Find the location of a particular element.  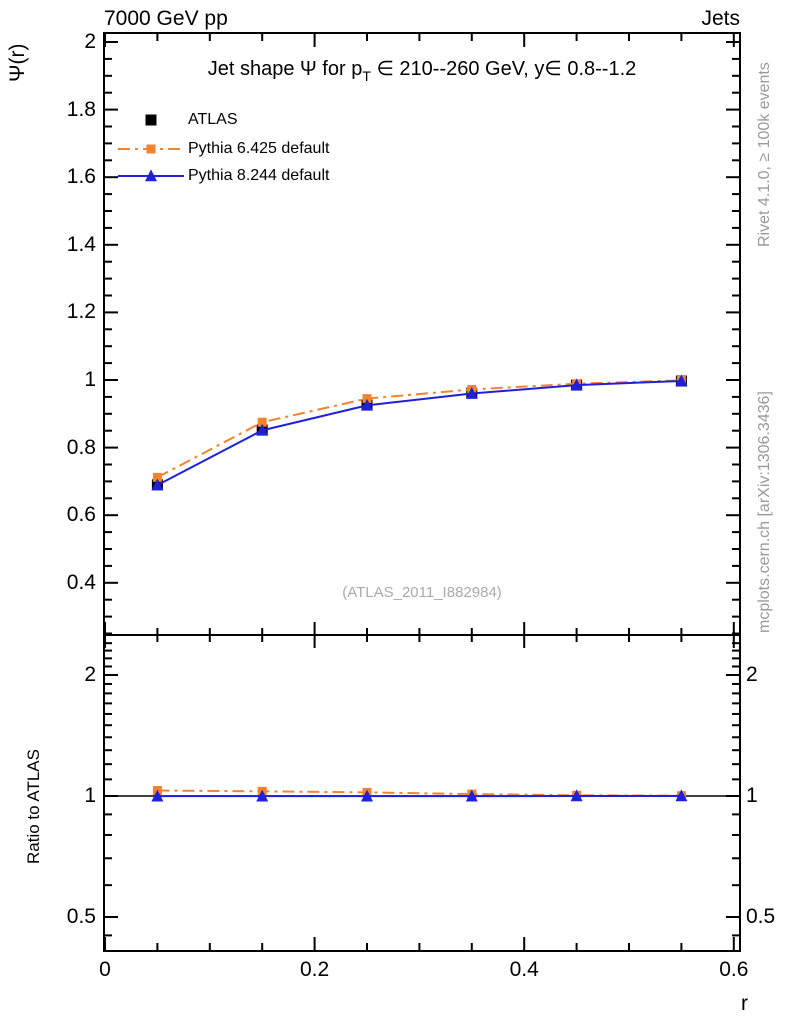

x-axis-label: r is located at coordinates (744, 1003).